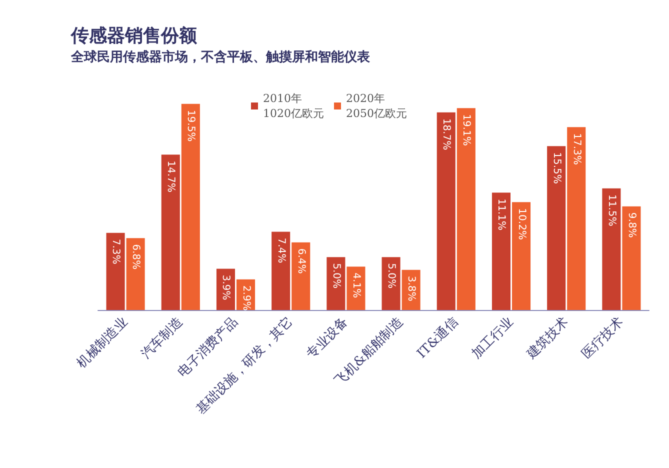 Image resolution: width=669 pixels, height=468 pixels. What do you see at coordinates (134, 36) in the screenshot?
I see `chart-title: 传感器销售份额` at bounding box center [134, 36].